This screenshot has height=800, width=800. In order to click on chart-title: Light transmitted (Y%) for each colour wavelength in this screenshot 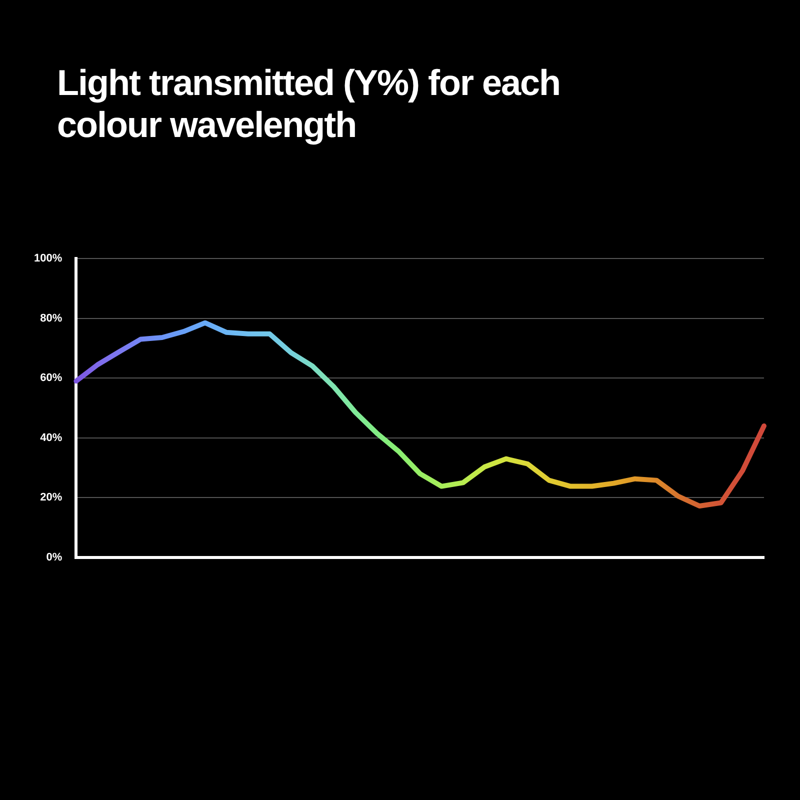, I will do `click(309, 104)`.